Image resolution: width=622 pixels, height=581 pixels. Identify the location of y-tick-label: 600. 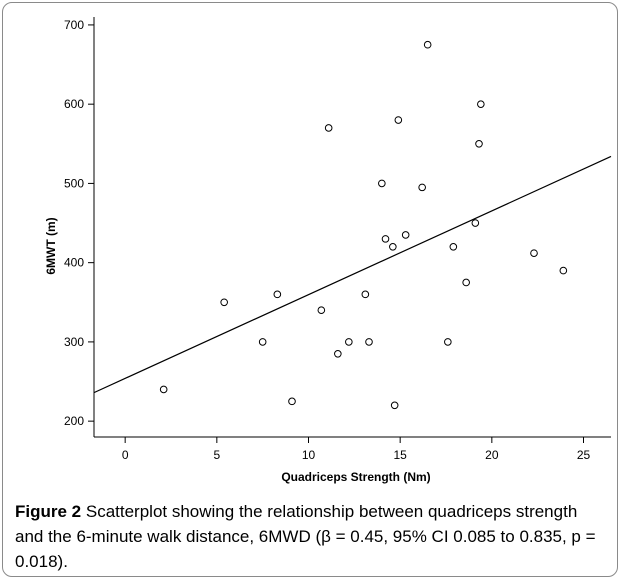
(74, 104).